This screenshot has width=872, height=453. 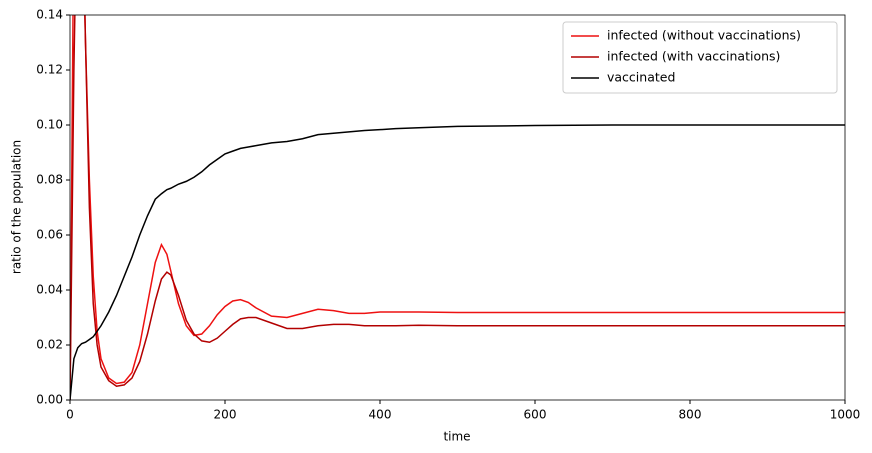 What do you see at coordinates (49, 125) in the screenshot?
I see `y-tick-label: 0.10` at bounding box center [49, 125].